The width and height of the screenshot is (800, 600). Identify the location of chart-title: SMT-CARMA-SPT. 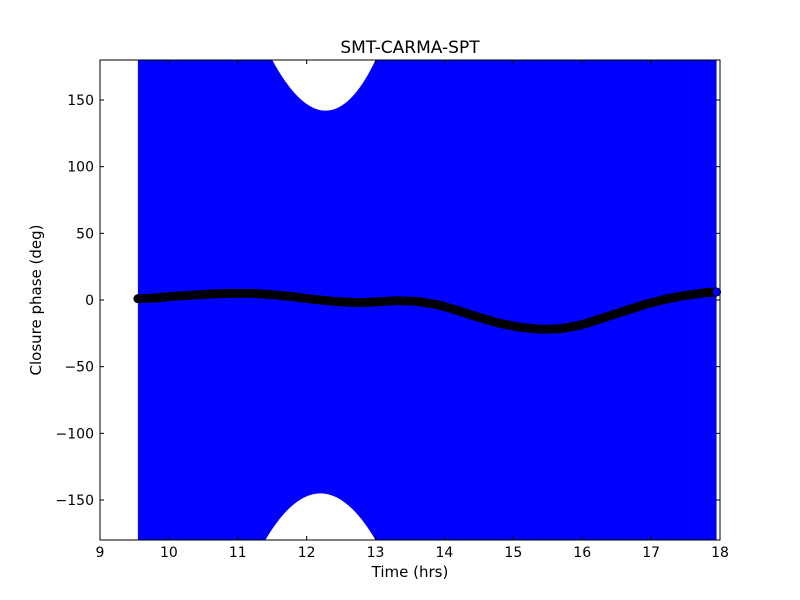
(410, 48).